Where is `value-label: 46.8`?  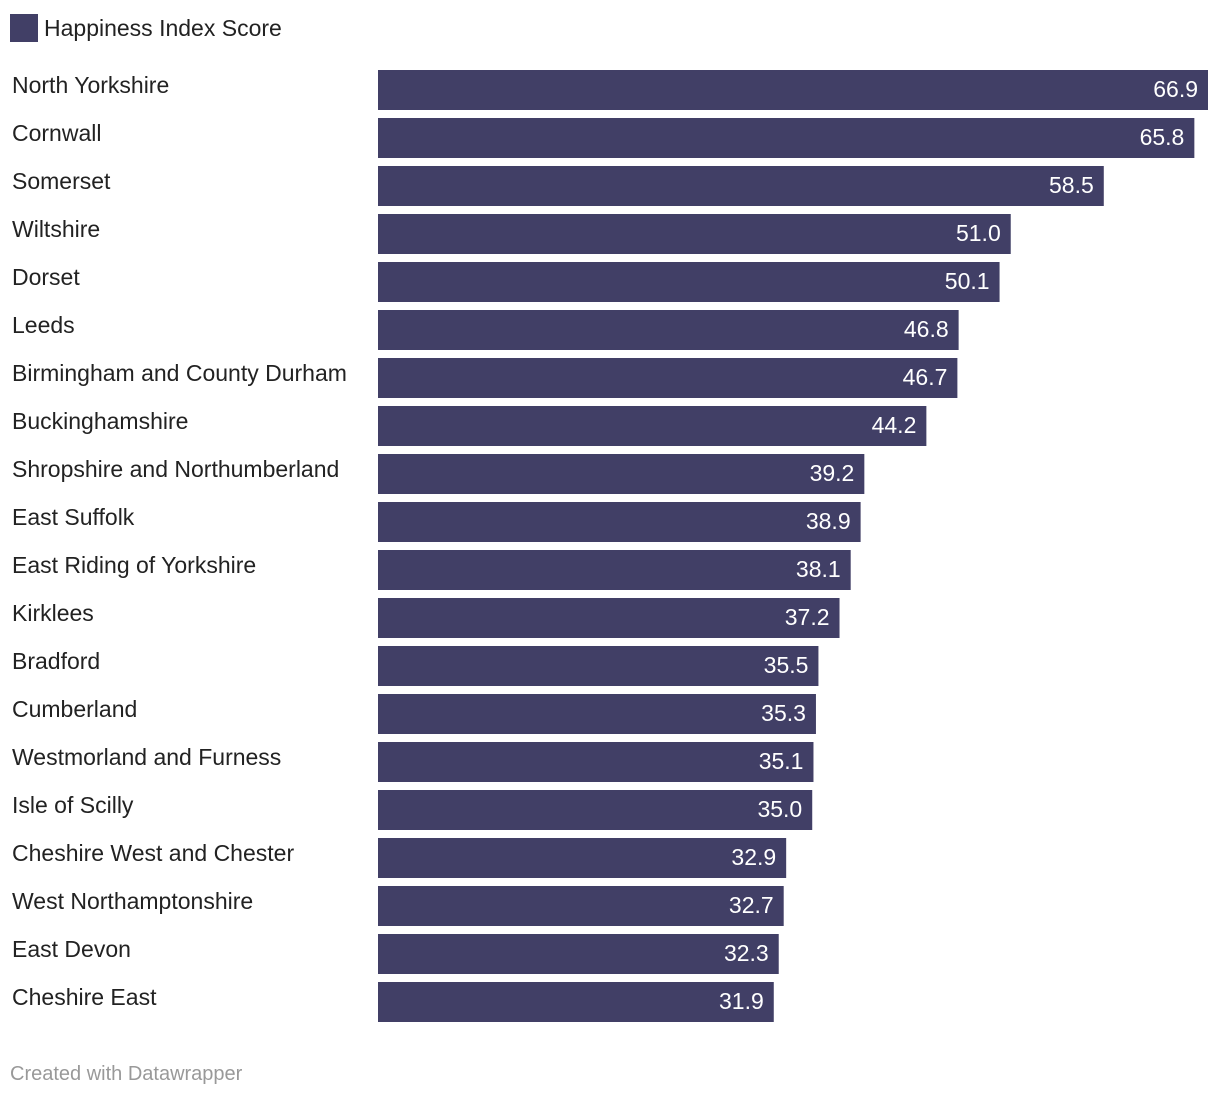 value-label: 46.8 is located at coordinates (926, 329).